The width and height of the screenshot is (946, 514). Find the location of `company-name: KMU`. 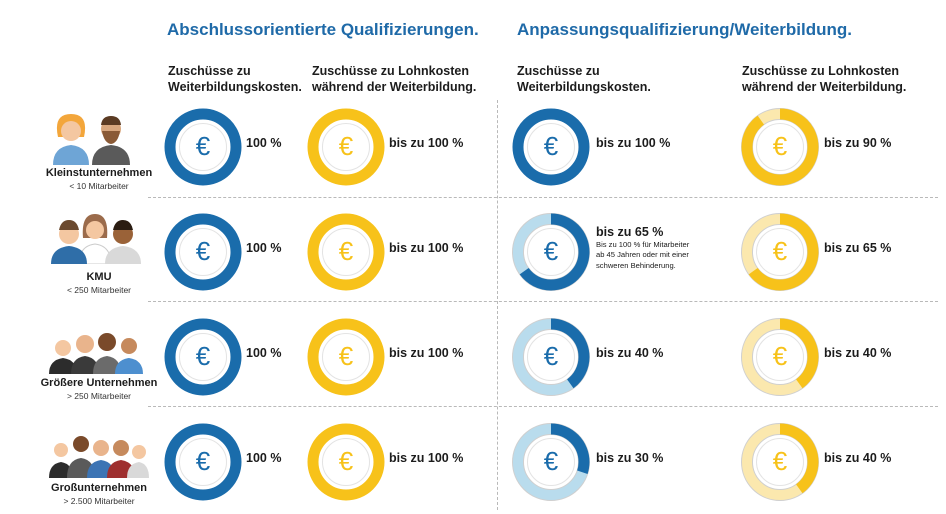

company-name: KMU is located at coordinates (99, 277).